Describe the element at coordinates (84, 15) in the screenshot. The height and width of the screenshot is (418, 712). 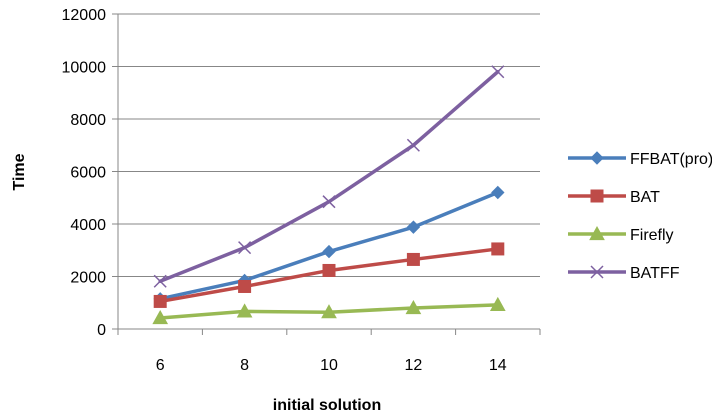
I see `y-tick-label: 12000` at that location.